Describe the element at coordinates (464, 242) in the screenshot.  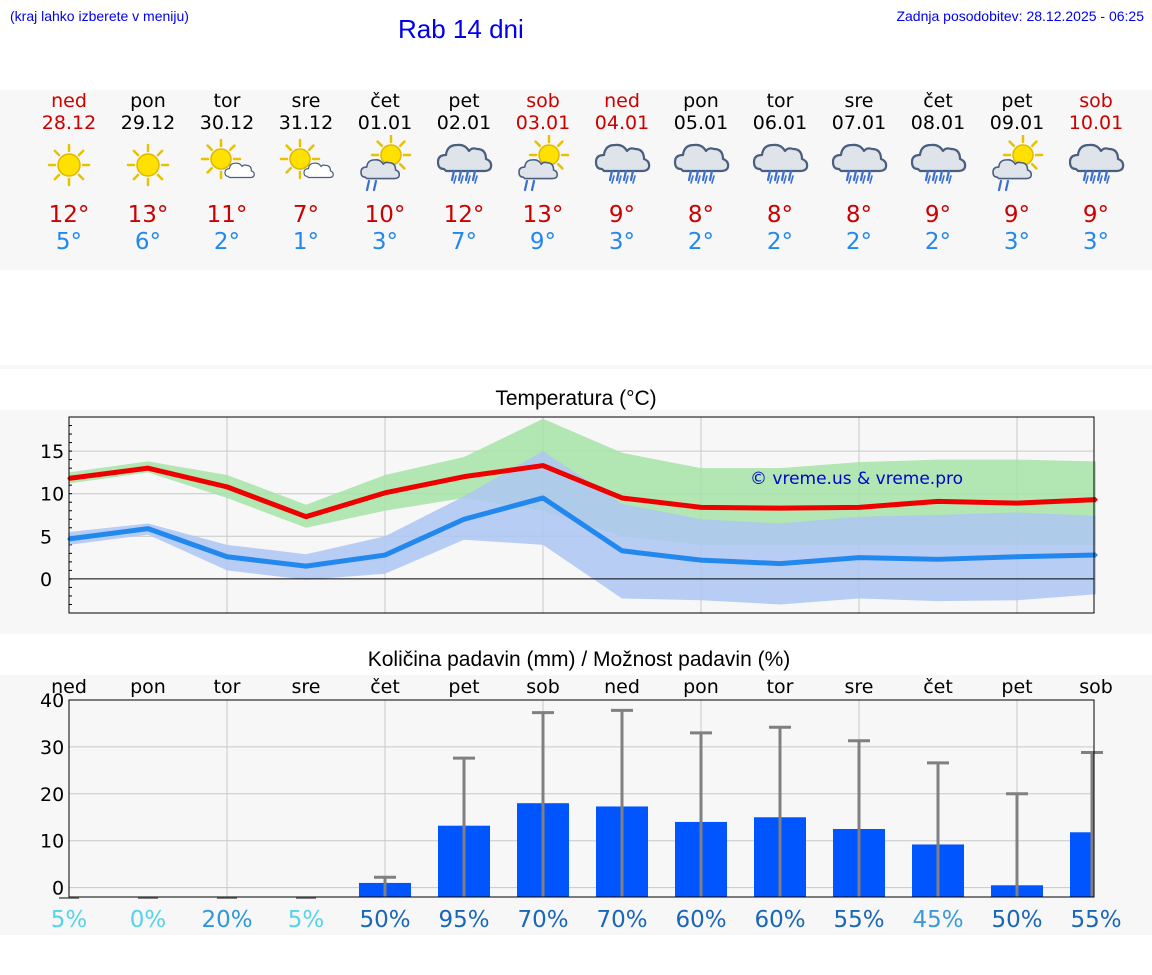
I see `temp-min: 7°` at that location.